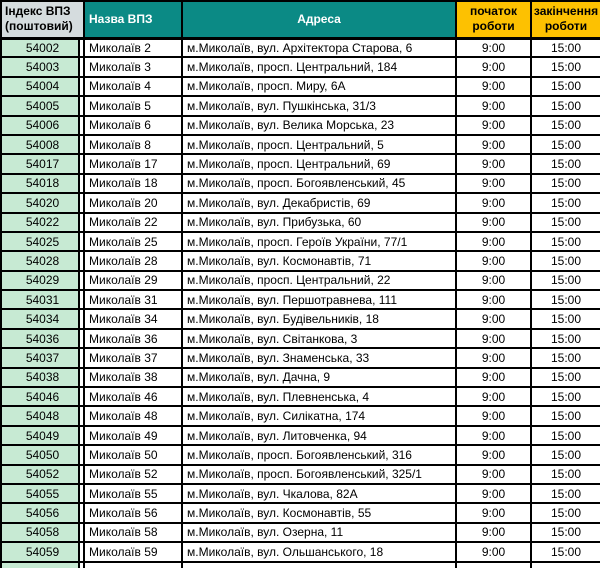 The width and height of the screenshot is (600, 568). What do you see at coordinates (319, 241) in the screenshot?
I see `office-address-cell: м.Миколаїв, просп. Героїв України, 77/1` at bounding box center [319, 241].